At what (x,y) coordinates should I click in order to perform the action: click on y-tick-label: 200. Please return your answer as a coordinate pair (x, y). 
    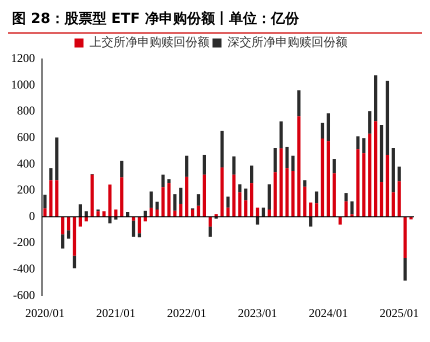
    Looking at the image, I should click on (26, 189).